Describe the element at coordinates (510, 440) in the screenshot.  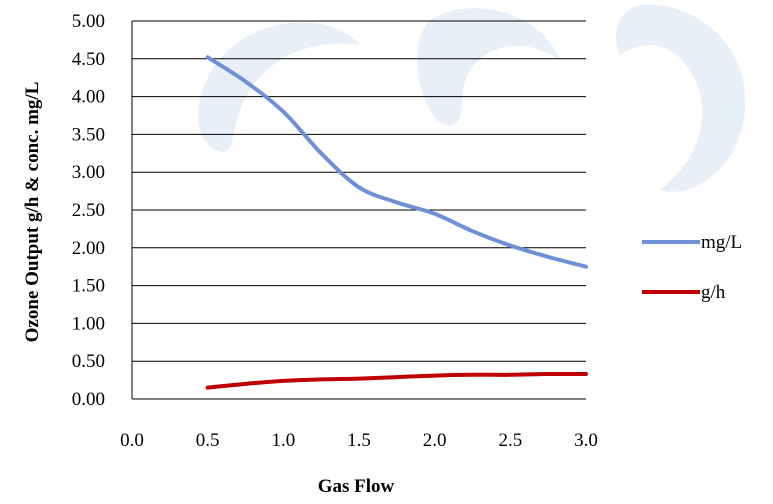
I see `x-tick-label: 2.5` at that location.